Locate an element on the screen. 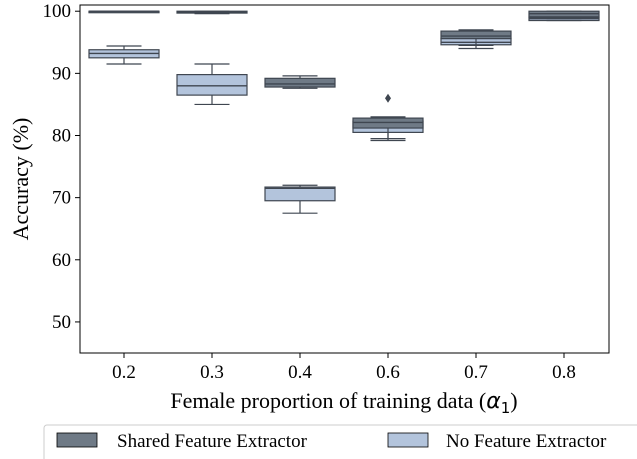  y-tick-label: 70 is located at coordinates (61, 198).